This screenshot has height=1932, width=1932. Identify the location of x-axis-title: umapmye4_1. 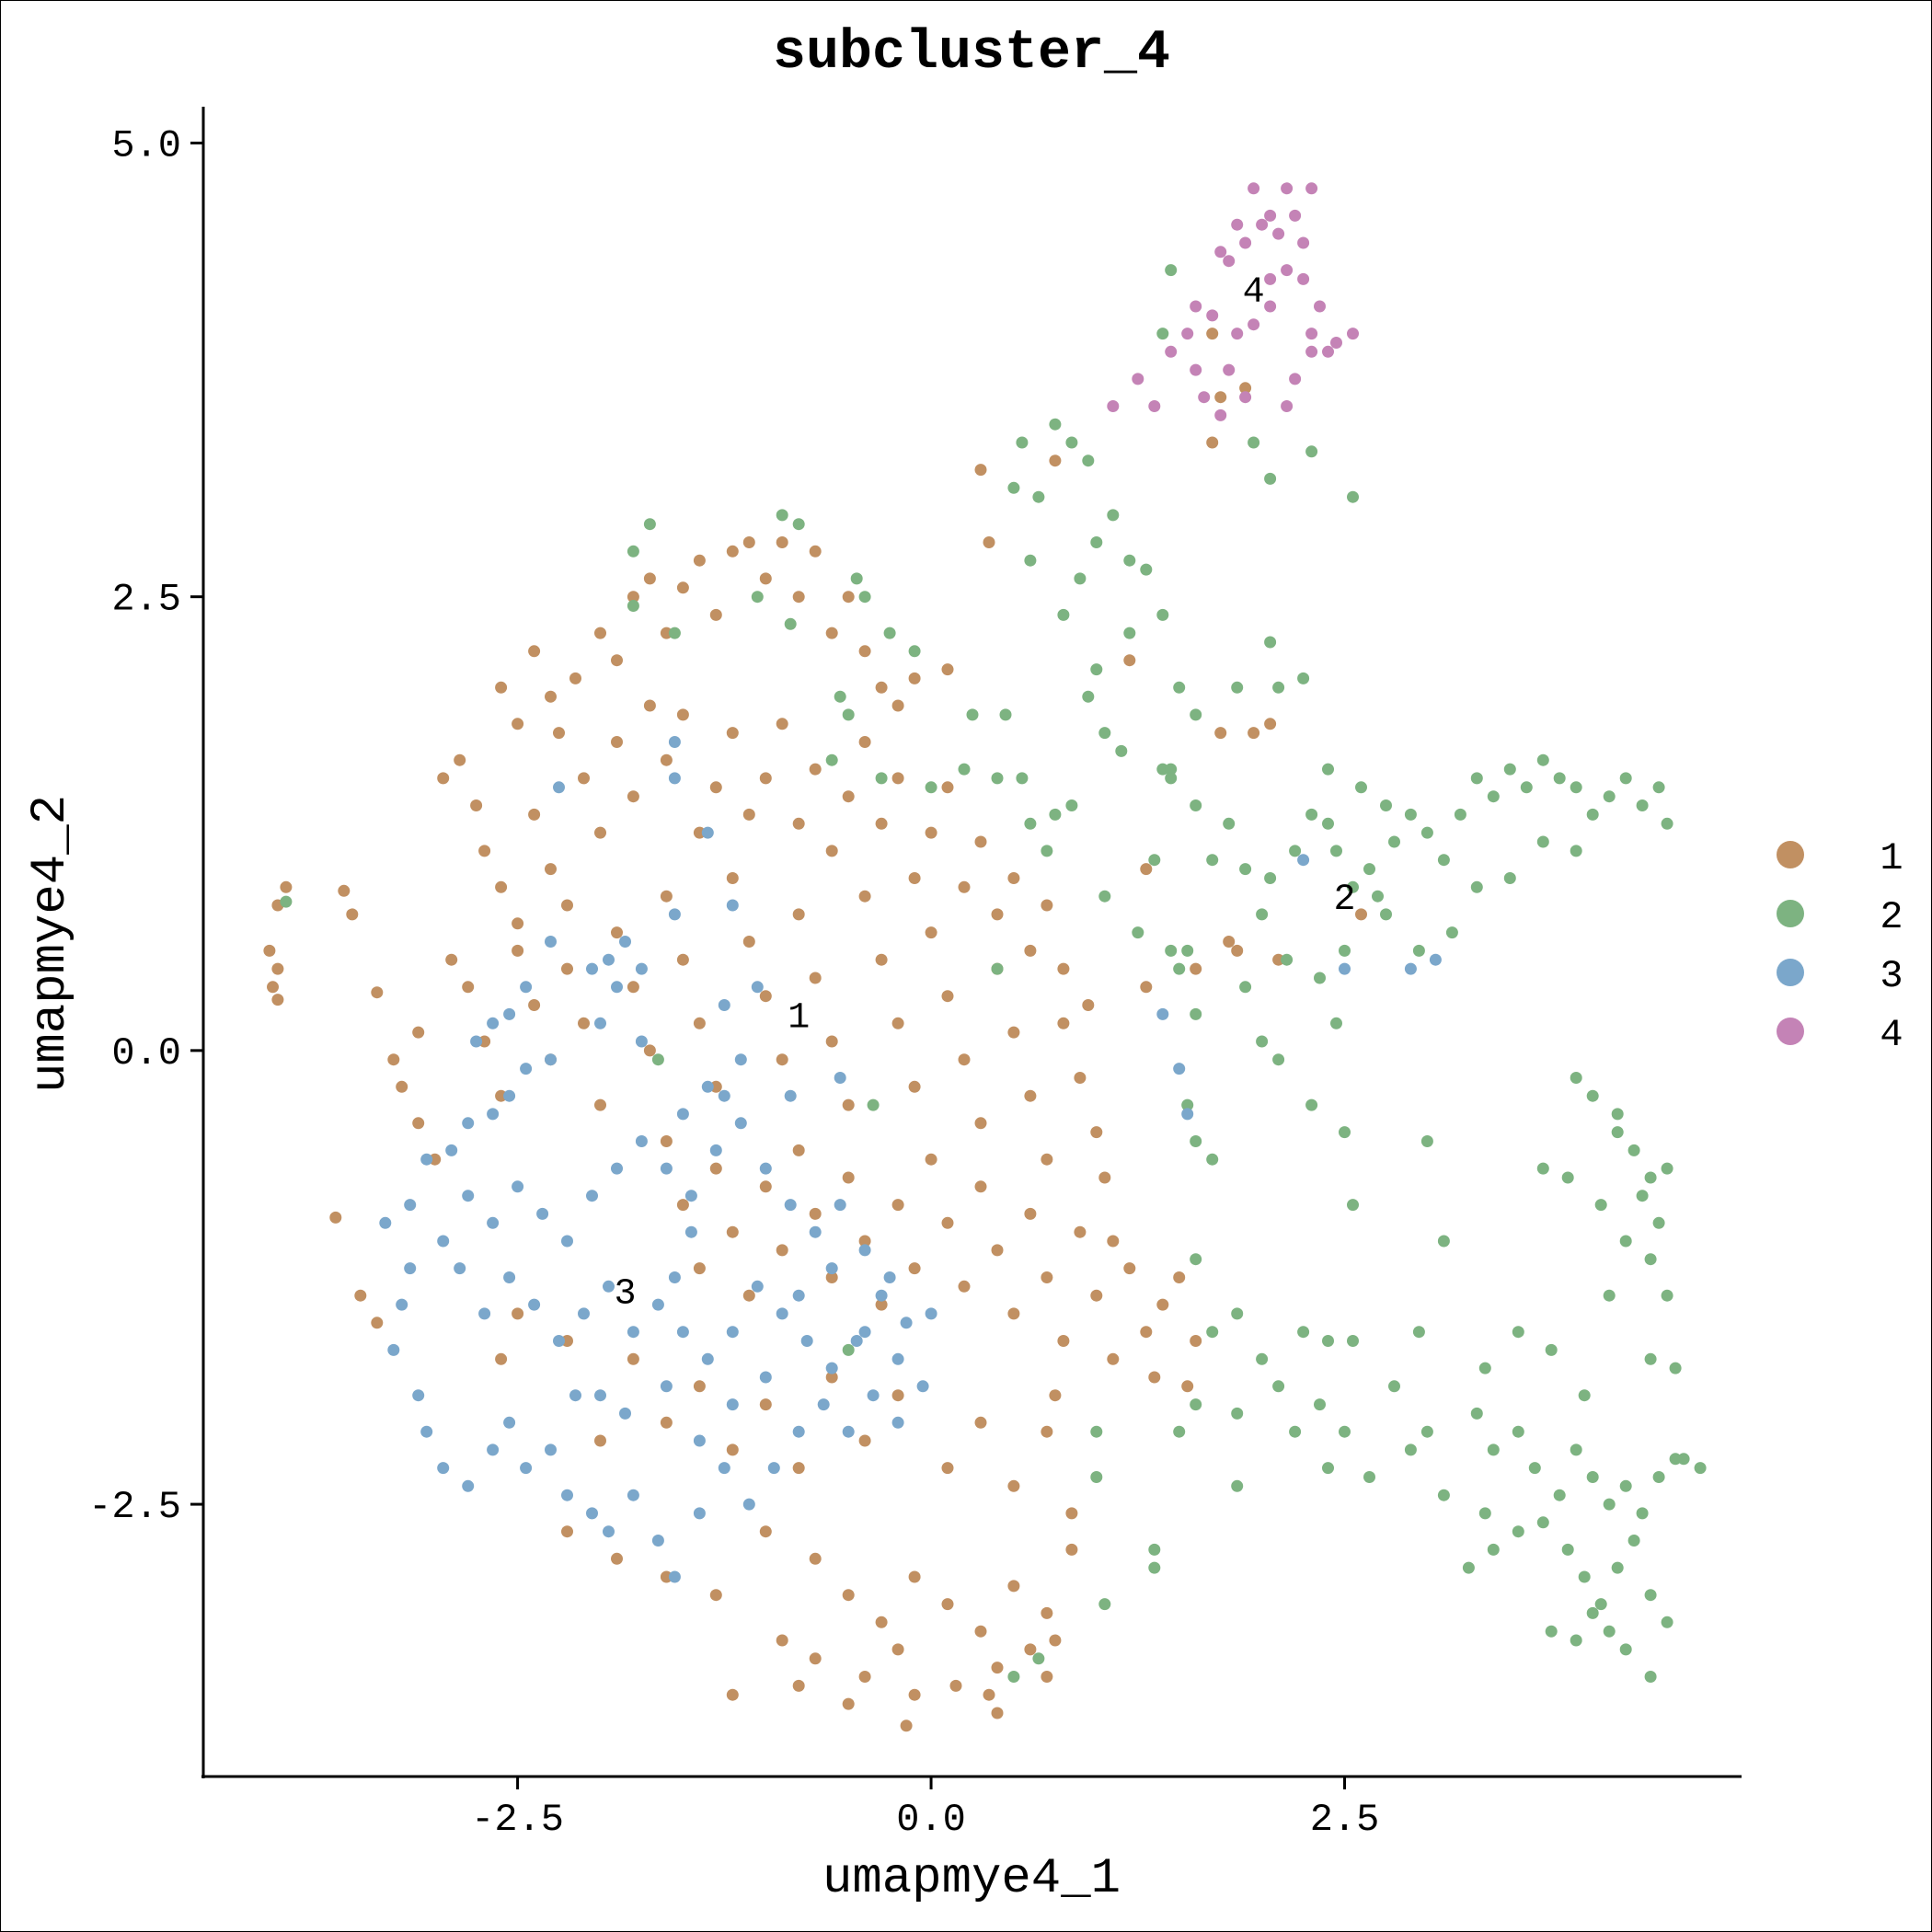
(972, 1879).